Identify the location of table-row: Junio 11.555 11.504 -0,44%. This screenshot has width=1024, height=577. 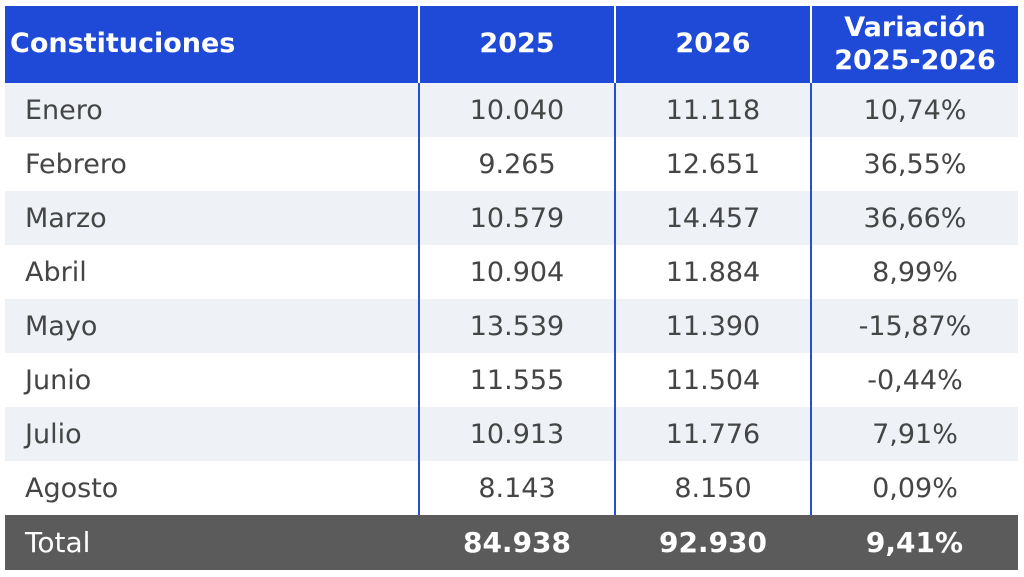
(511, 380).